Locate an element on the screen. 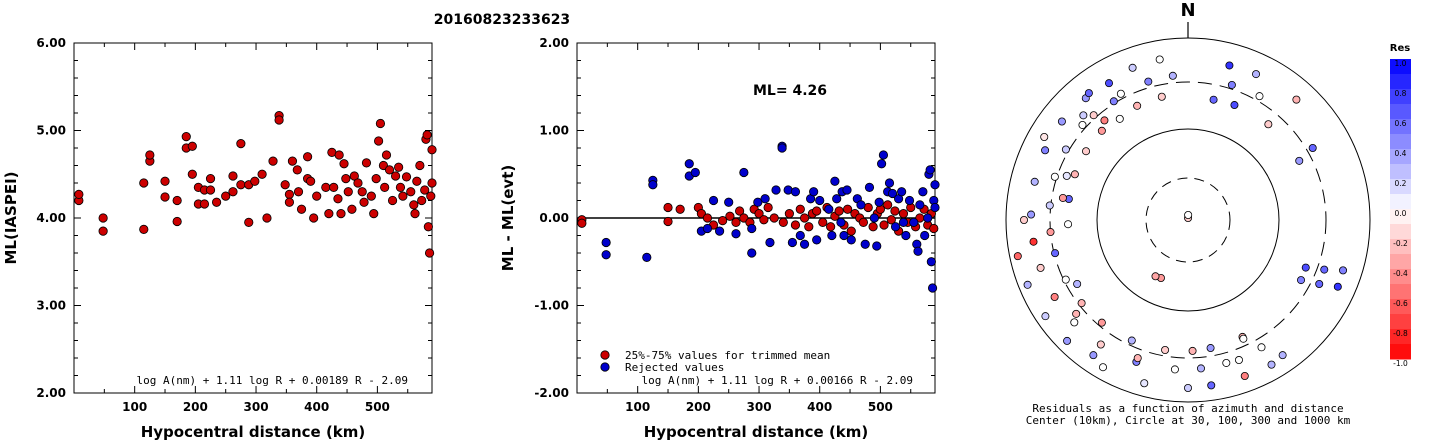 The image size is (1437, 441). panel2-ylabel: ML - ML(evt) is located at coordinates (508, 218).